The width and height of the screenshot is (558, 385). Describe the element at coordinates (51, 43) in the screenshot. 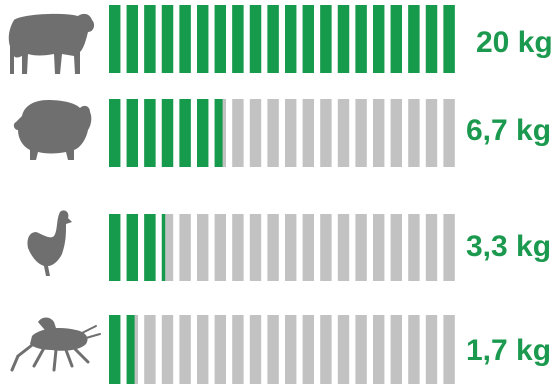

I see `cow-icon` at that location.